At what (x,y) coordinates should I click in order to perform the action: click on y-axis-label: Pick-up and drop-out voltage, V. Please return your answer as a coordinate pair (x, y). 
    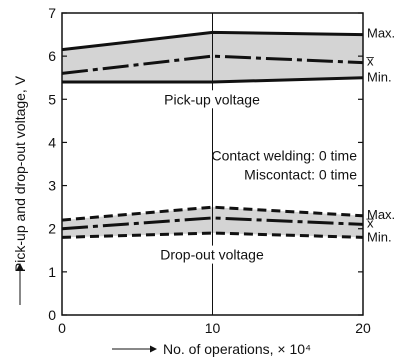
    Looking at the image, I should click on (20, 173).